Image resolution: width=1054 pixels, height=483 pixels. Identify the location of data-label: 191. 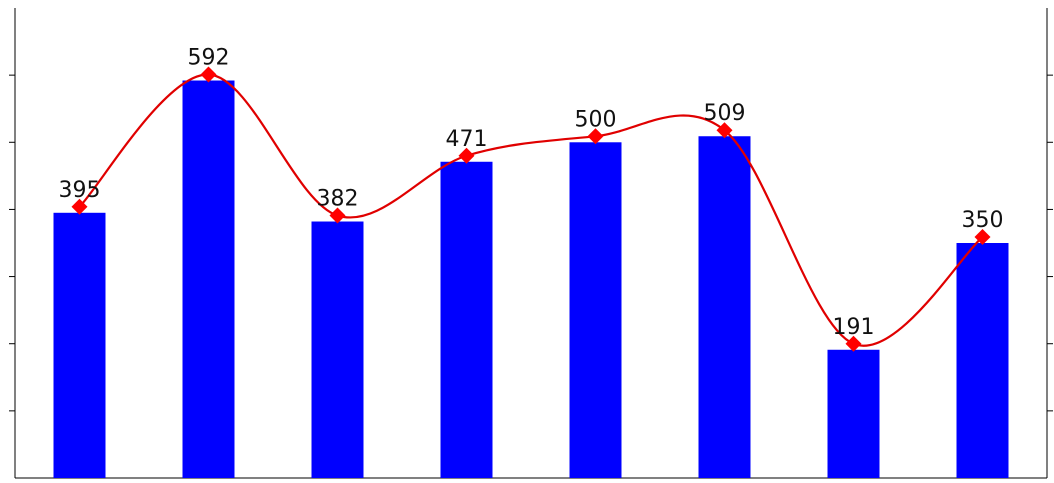
(854, 327).